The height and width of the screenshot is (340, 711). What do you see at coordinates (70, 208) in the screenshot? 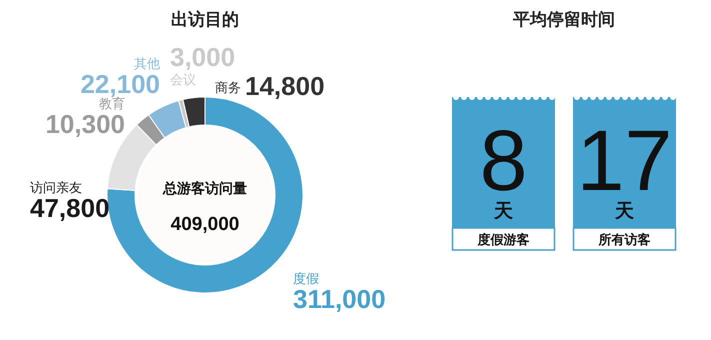
I see `data-label: 47,800` at bounding box center [70, 208].